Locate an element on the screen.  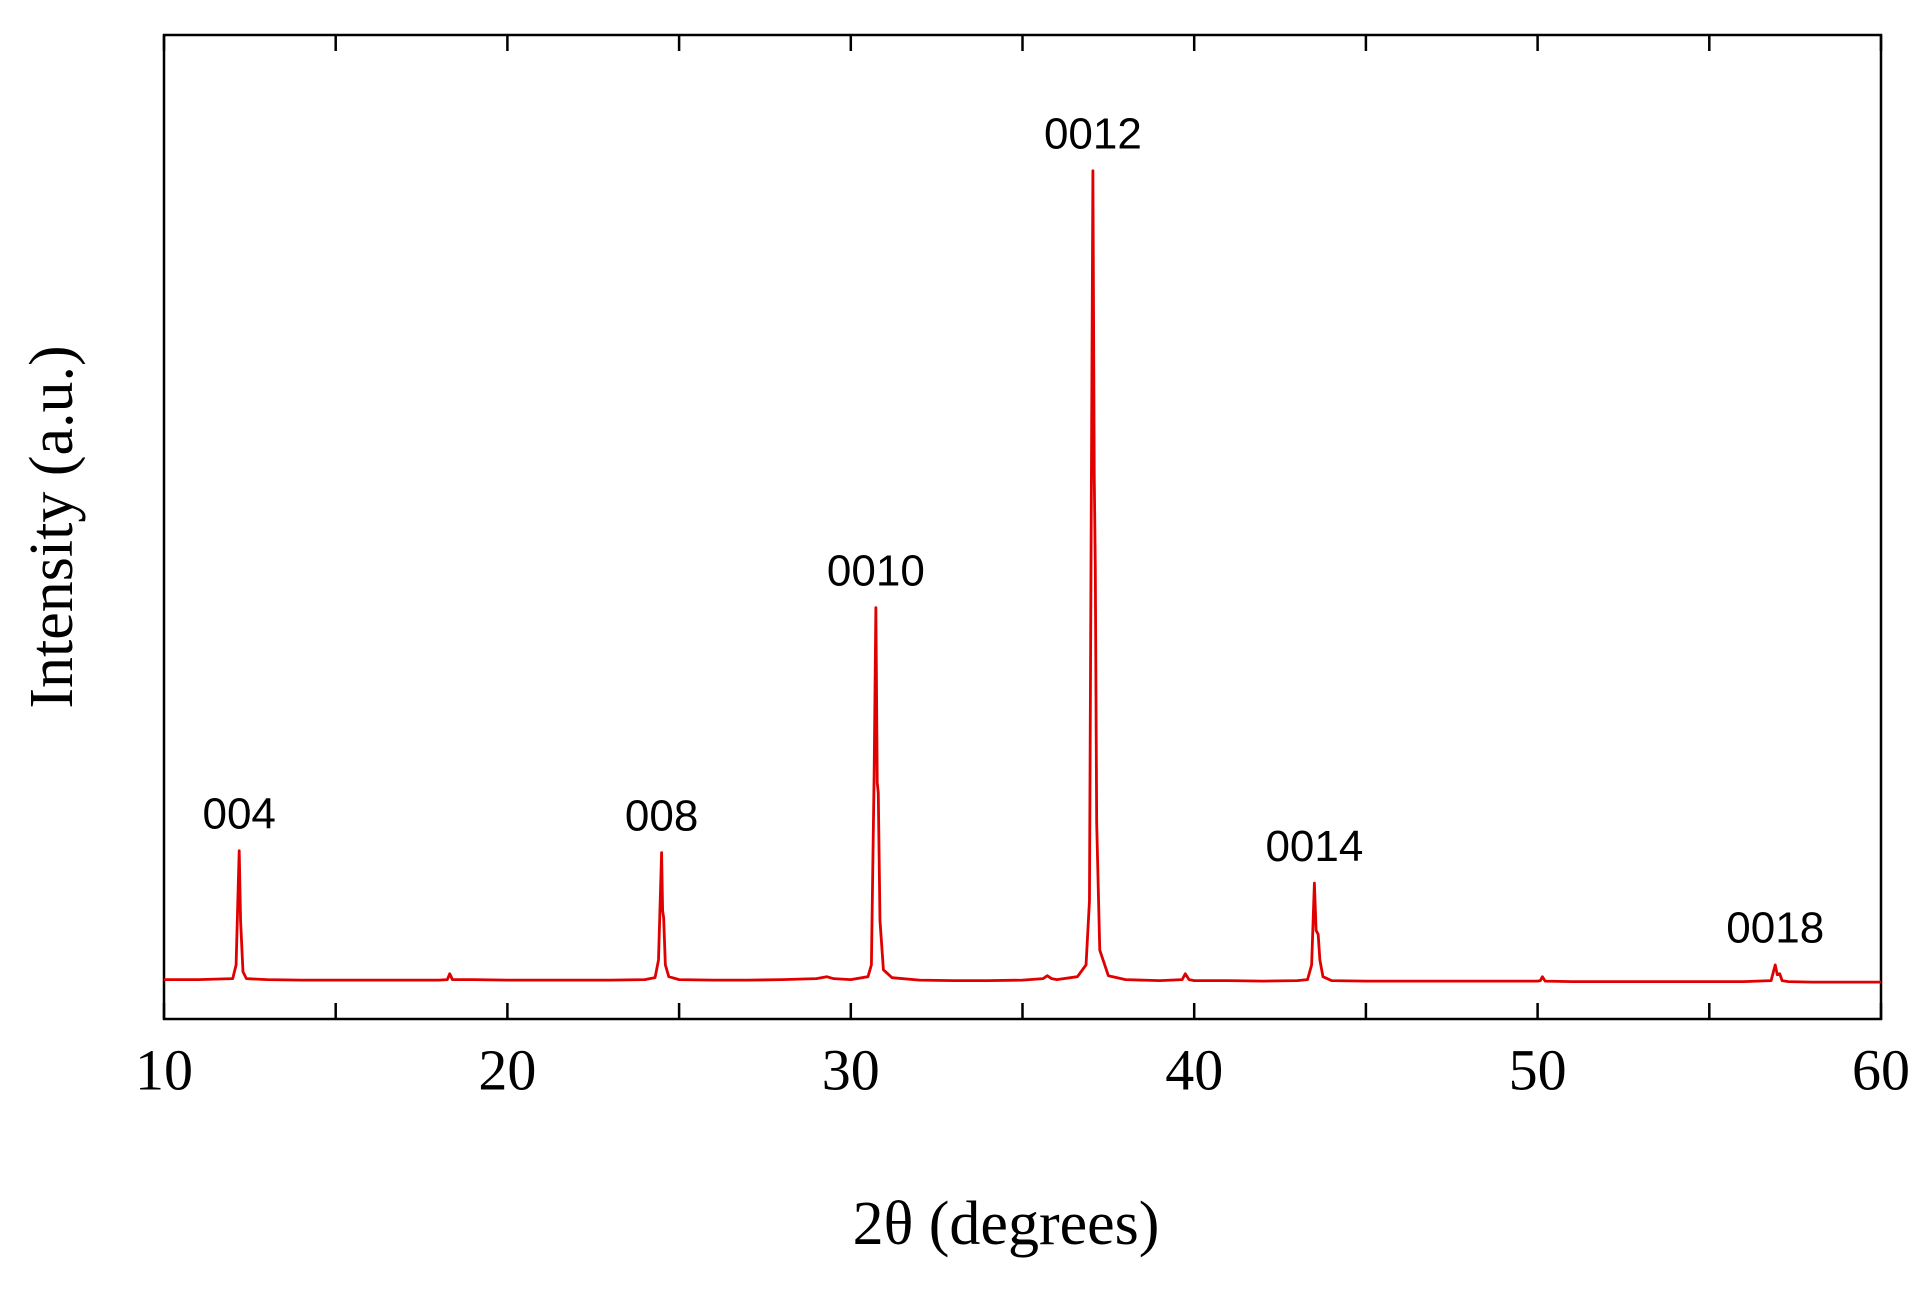
y-axis-title: Intensity (a.u.) is located at coordinates (52, 526).